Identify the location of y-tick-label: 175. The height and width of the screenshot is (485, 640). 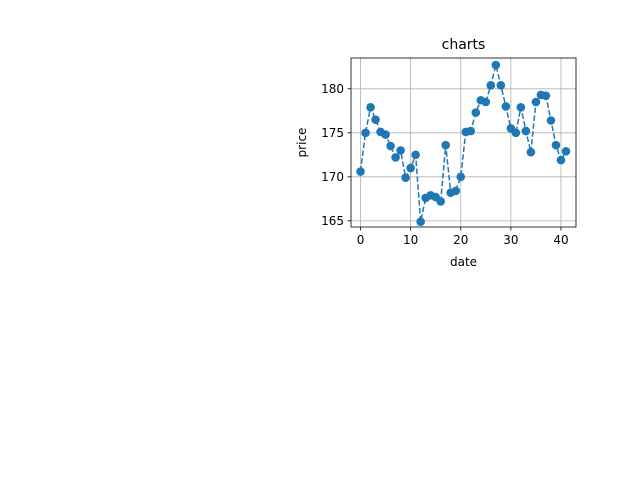
(332, 133).